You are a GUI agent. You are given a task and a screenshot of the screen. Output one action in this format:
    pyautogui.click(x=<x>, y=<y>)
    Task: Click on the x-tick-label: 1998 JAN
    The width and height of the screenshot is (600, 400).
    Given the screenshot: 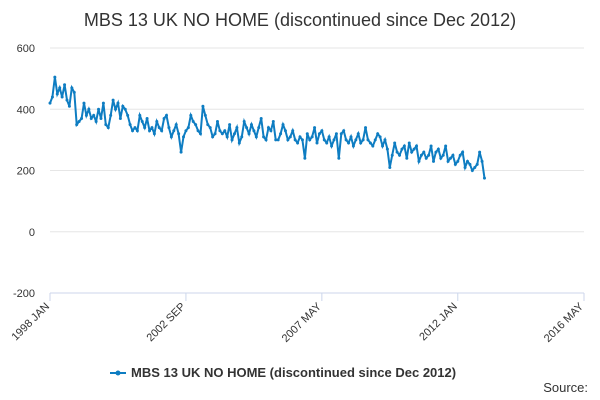 What is the action you would take?
    pyautogui.click(x=30, y=322)
    